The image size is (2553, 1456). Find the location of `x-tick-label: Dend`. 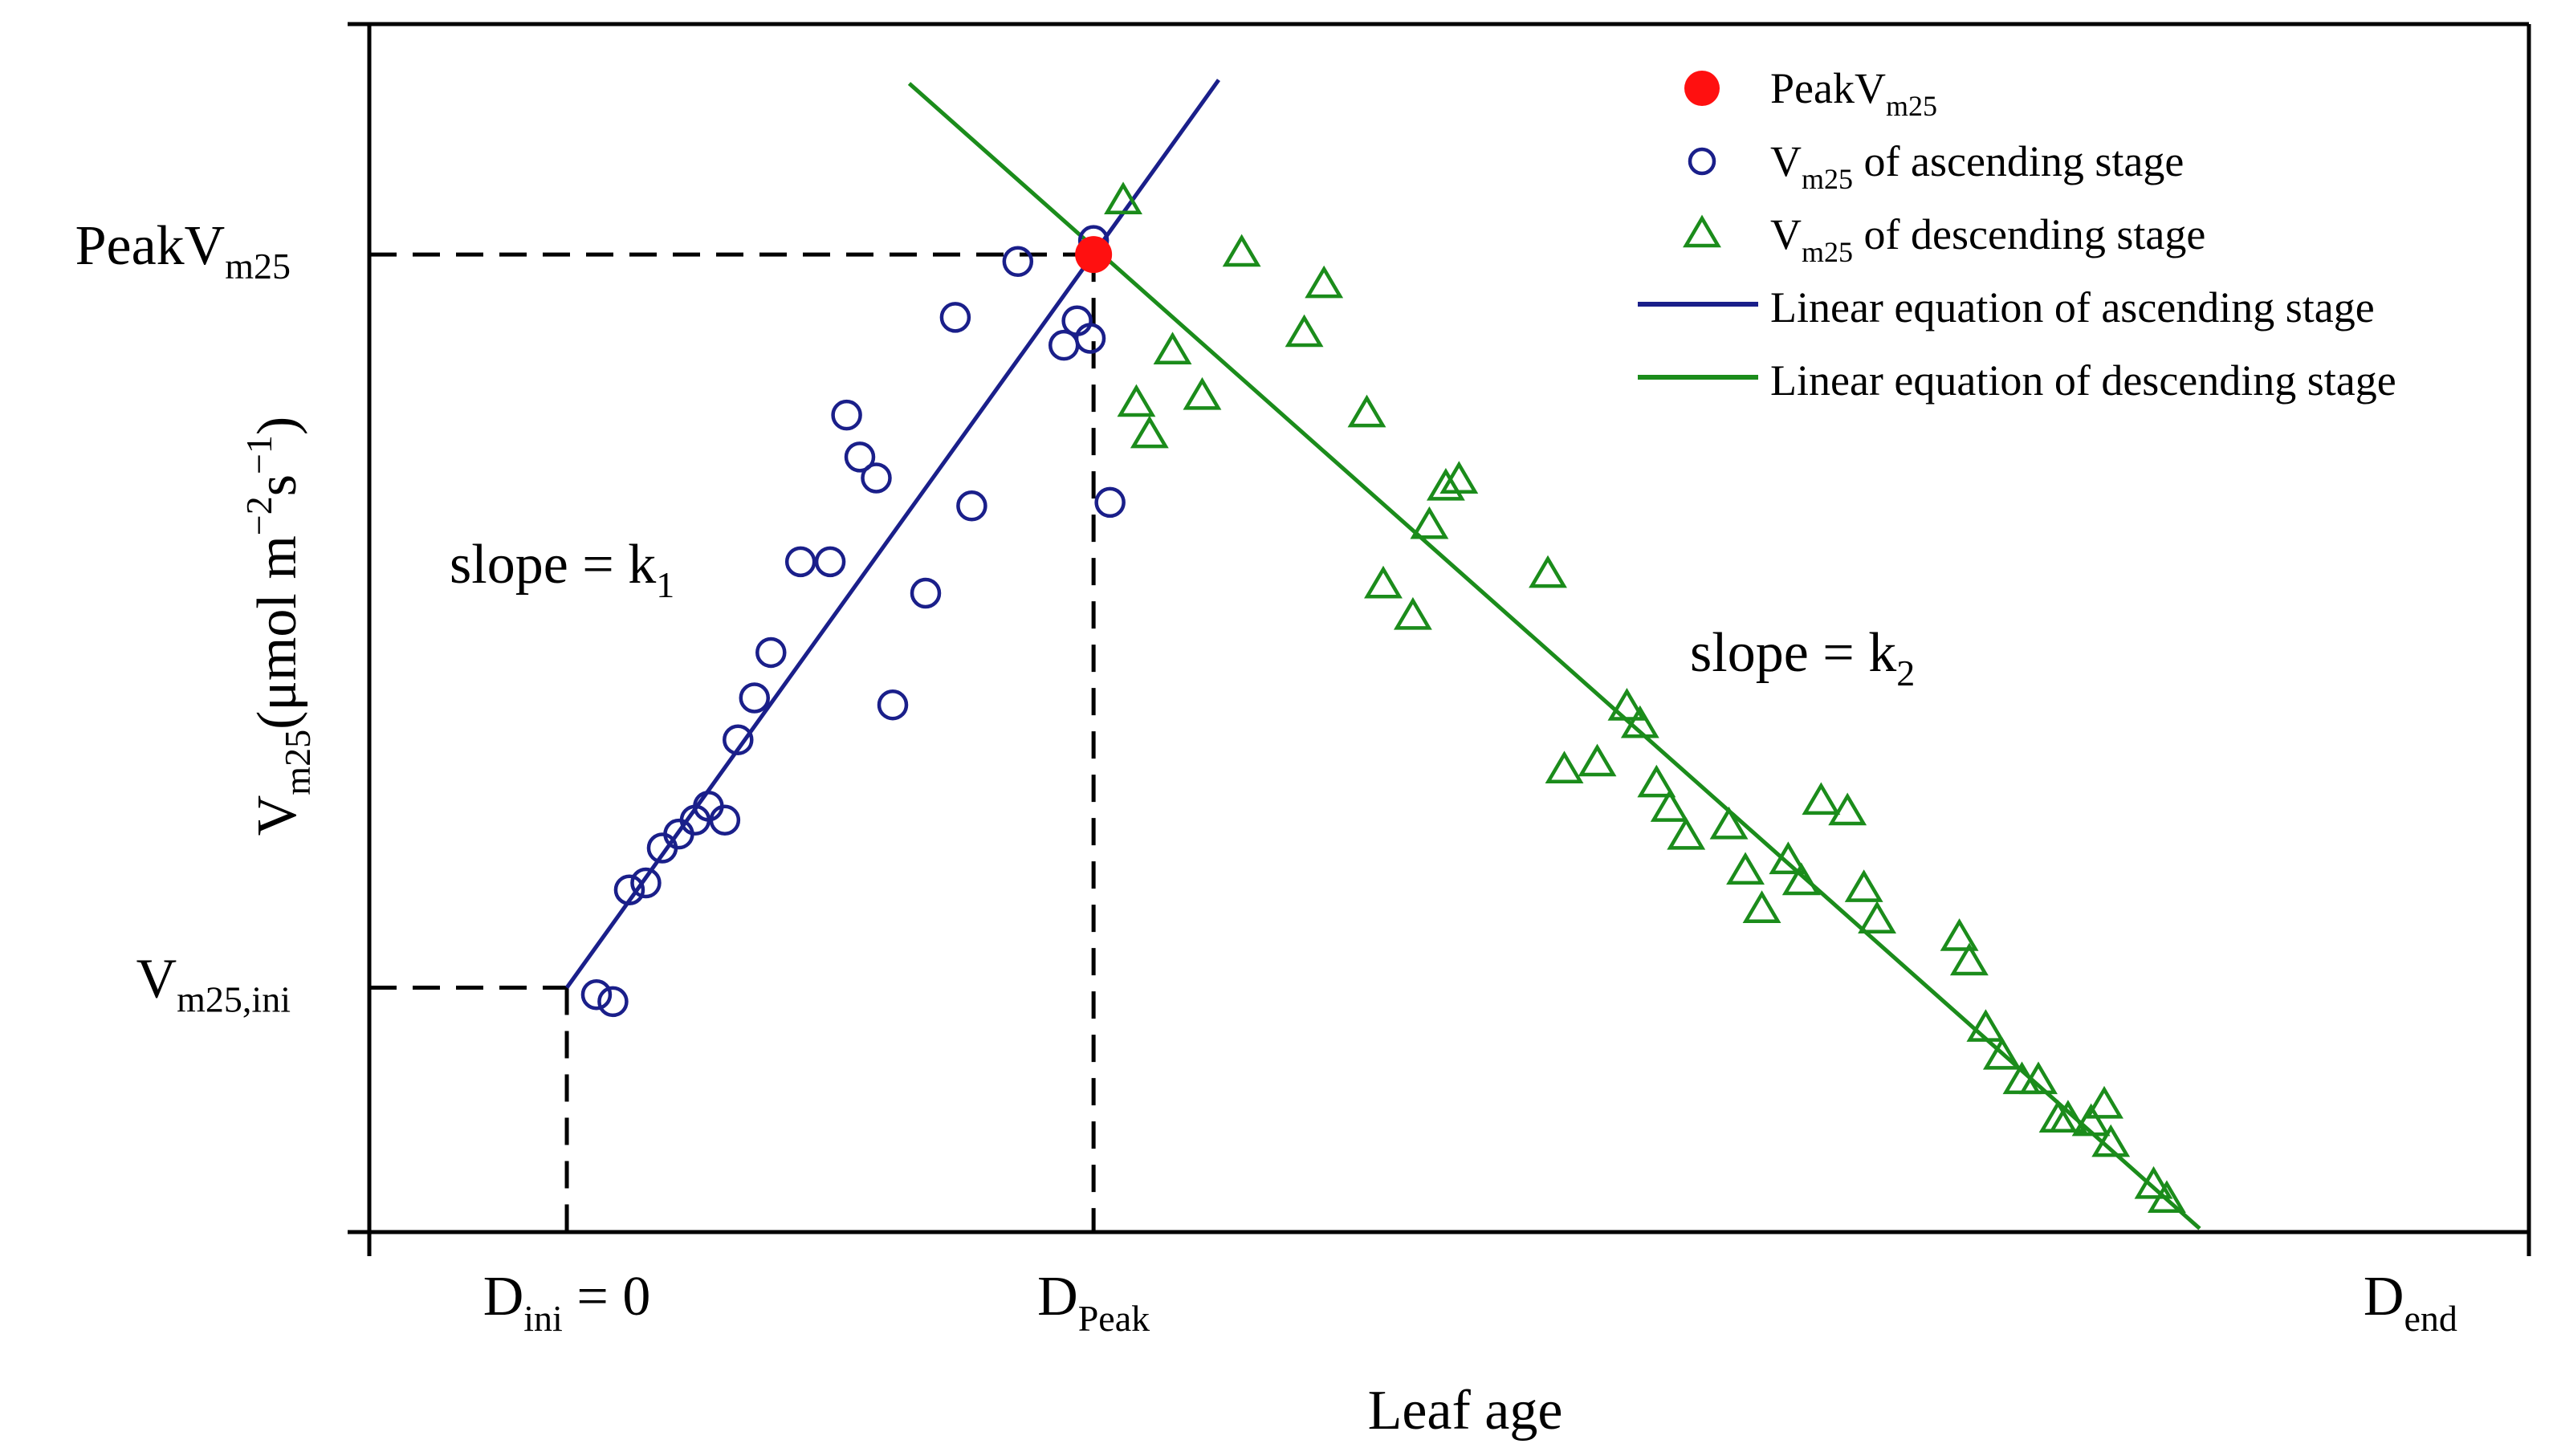

x-tick-label: Dend is located at coordinates (2410, 1303).